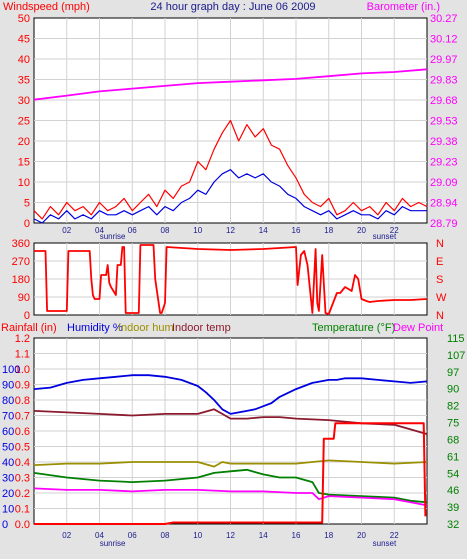 This screenshot has width=467, height=559. I want to click on sunrise-label-bottom: sunrise, so click(113, 543).